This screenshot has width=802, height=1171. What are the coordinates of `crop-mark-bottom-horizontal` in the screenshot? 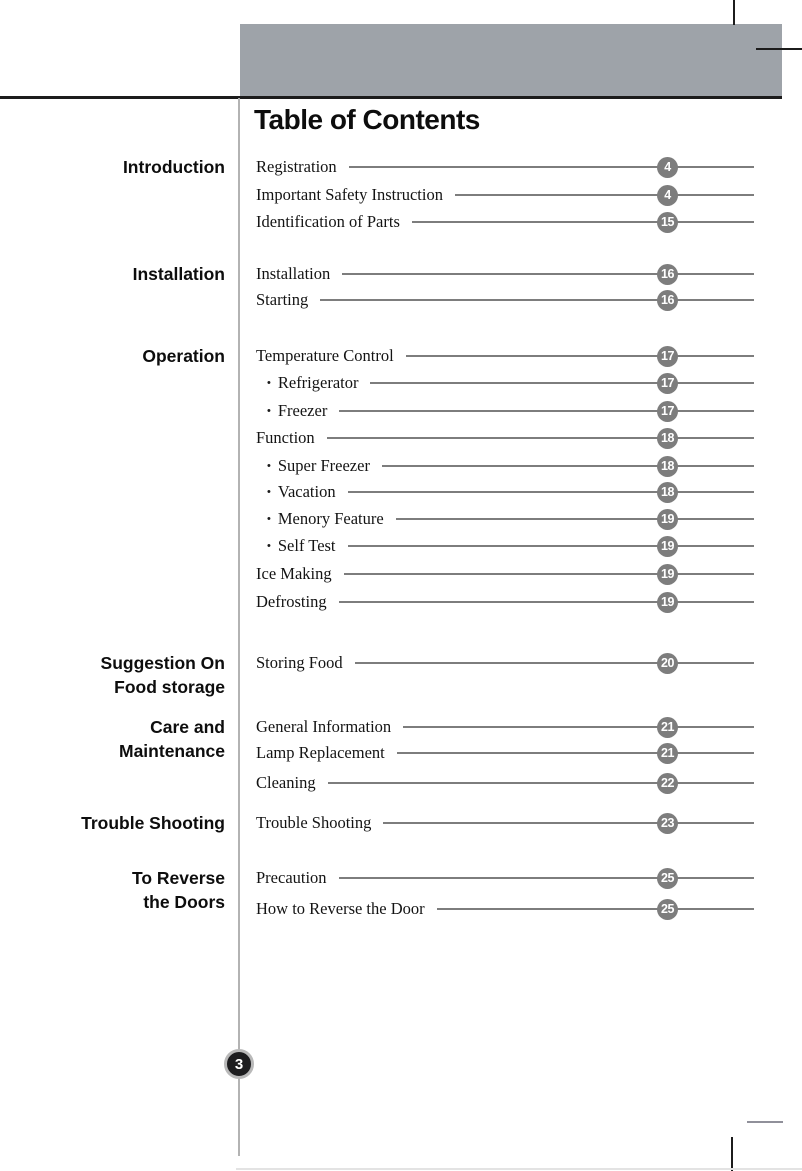 It's located at (765, 1122).